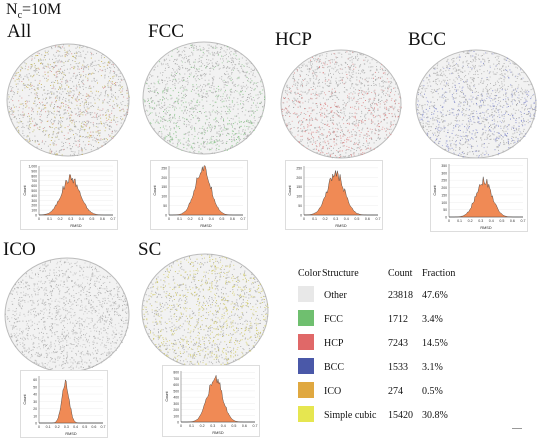 Image resolution: width=538 pixels, height=438 pixels. I want to click on sphere-fcc, so click(204, 98).